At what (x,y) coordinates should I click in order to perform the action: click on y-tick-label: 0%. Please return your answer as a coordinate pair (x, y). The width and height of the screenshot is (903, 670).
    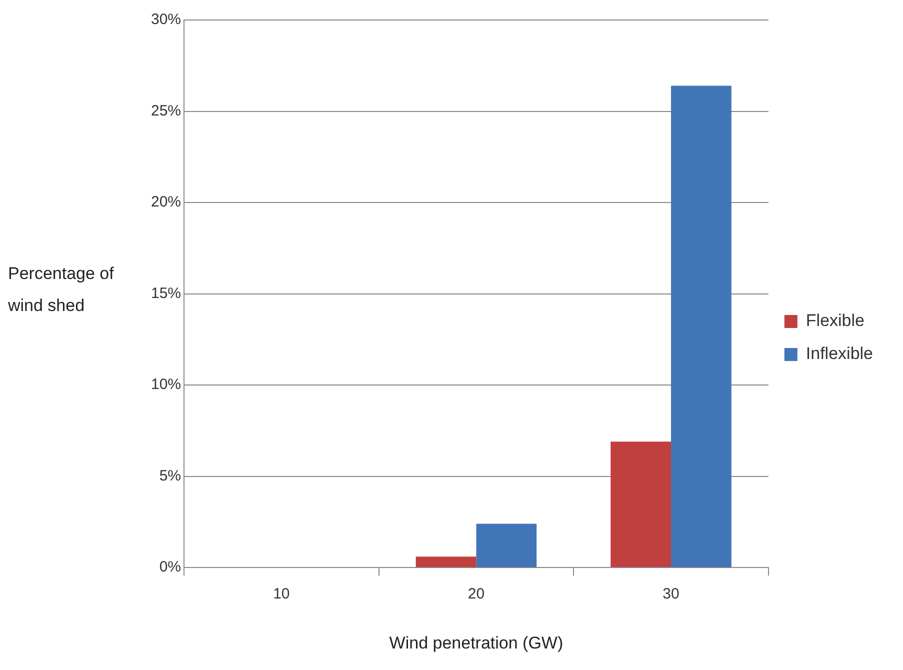
    Looking at the image, I should click on (170, 567).